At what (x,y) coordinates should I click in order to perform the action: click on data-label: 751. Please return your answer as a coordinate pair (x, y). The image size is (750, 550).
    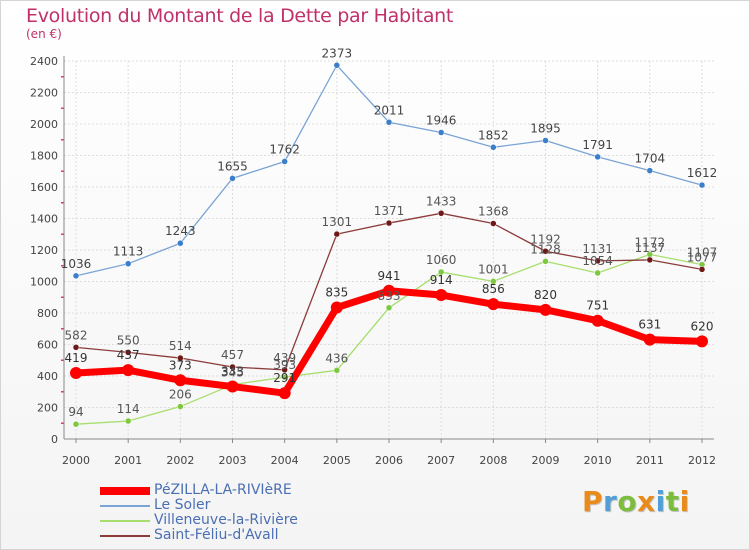
    Looking at the image, I should click on (597, 306).